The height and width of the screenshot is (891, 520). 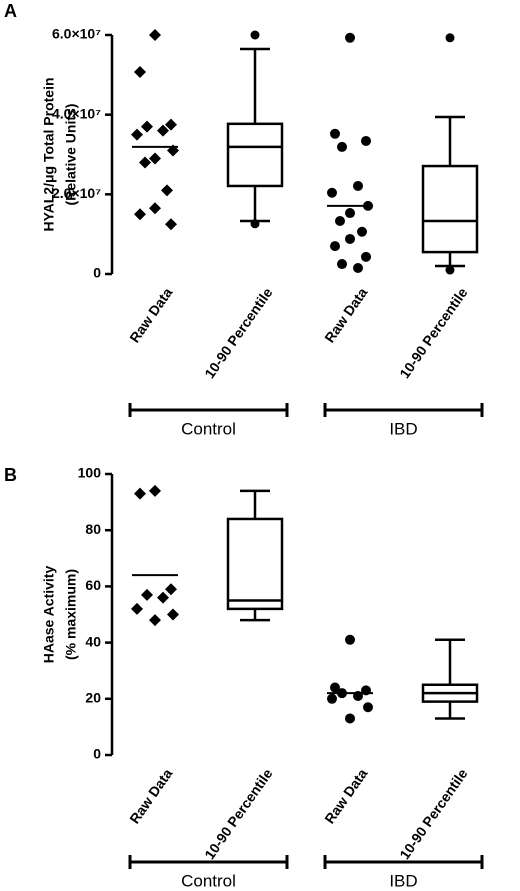 I want to click on y-tick-label: 6.0×10⁷, so click(x=76, y=34).